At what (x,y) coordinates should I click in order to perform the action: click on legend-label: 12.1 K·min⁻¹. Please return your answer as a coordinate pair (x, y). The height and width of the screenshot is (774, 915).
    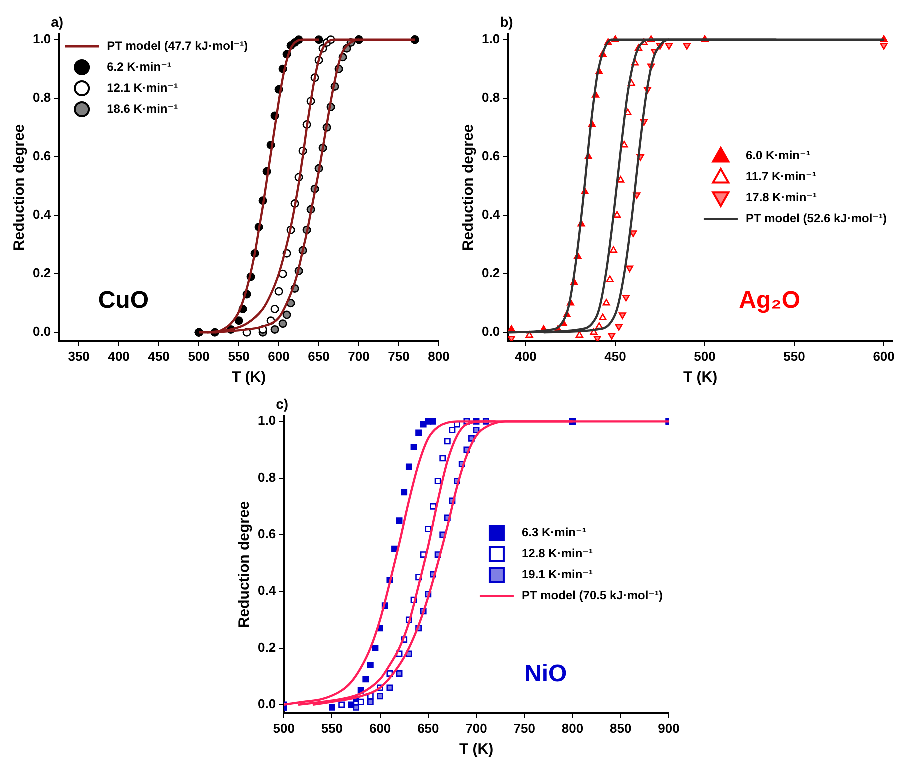
    Looking at the image, I should click on (142, 87).